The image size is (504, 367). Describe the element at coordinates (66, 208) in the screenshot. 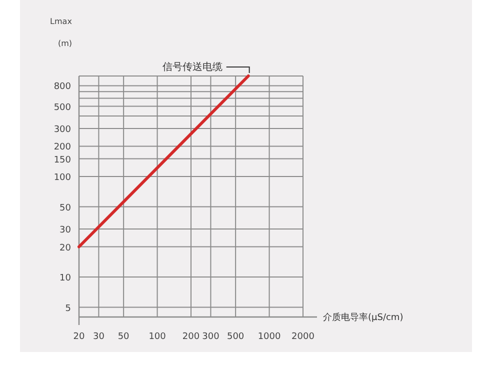

I see `y-tick-label: 50` at that location.